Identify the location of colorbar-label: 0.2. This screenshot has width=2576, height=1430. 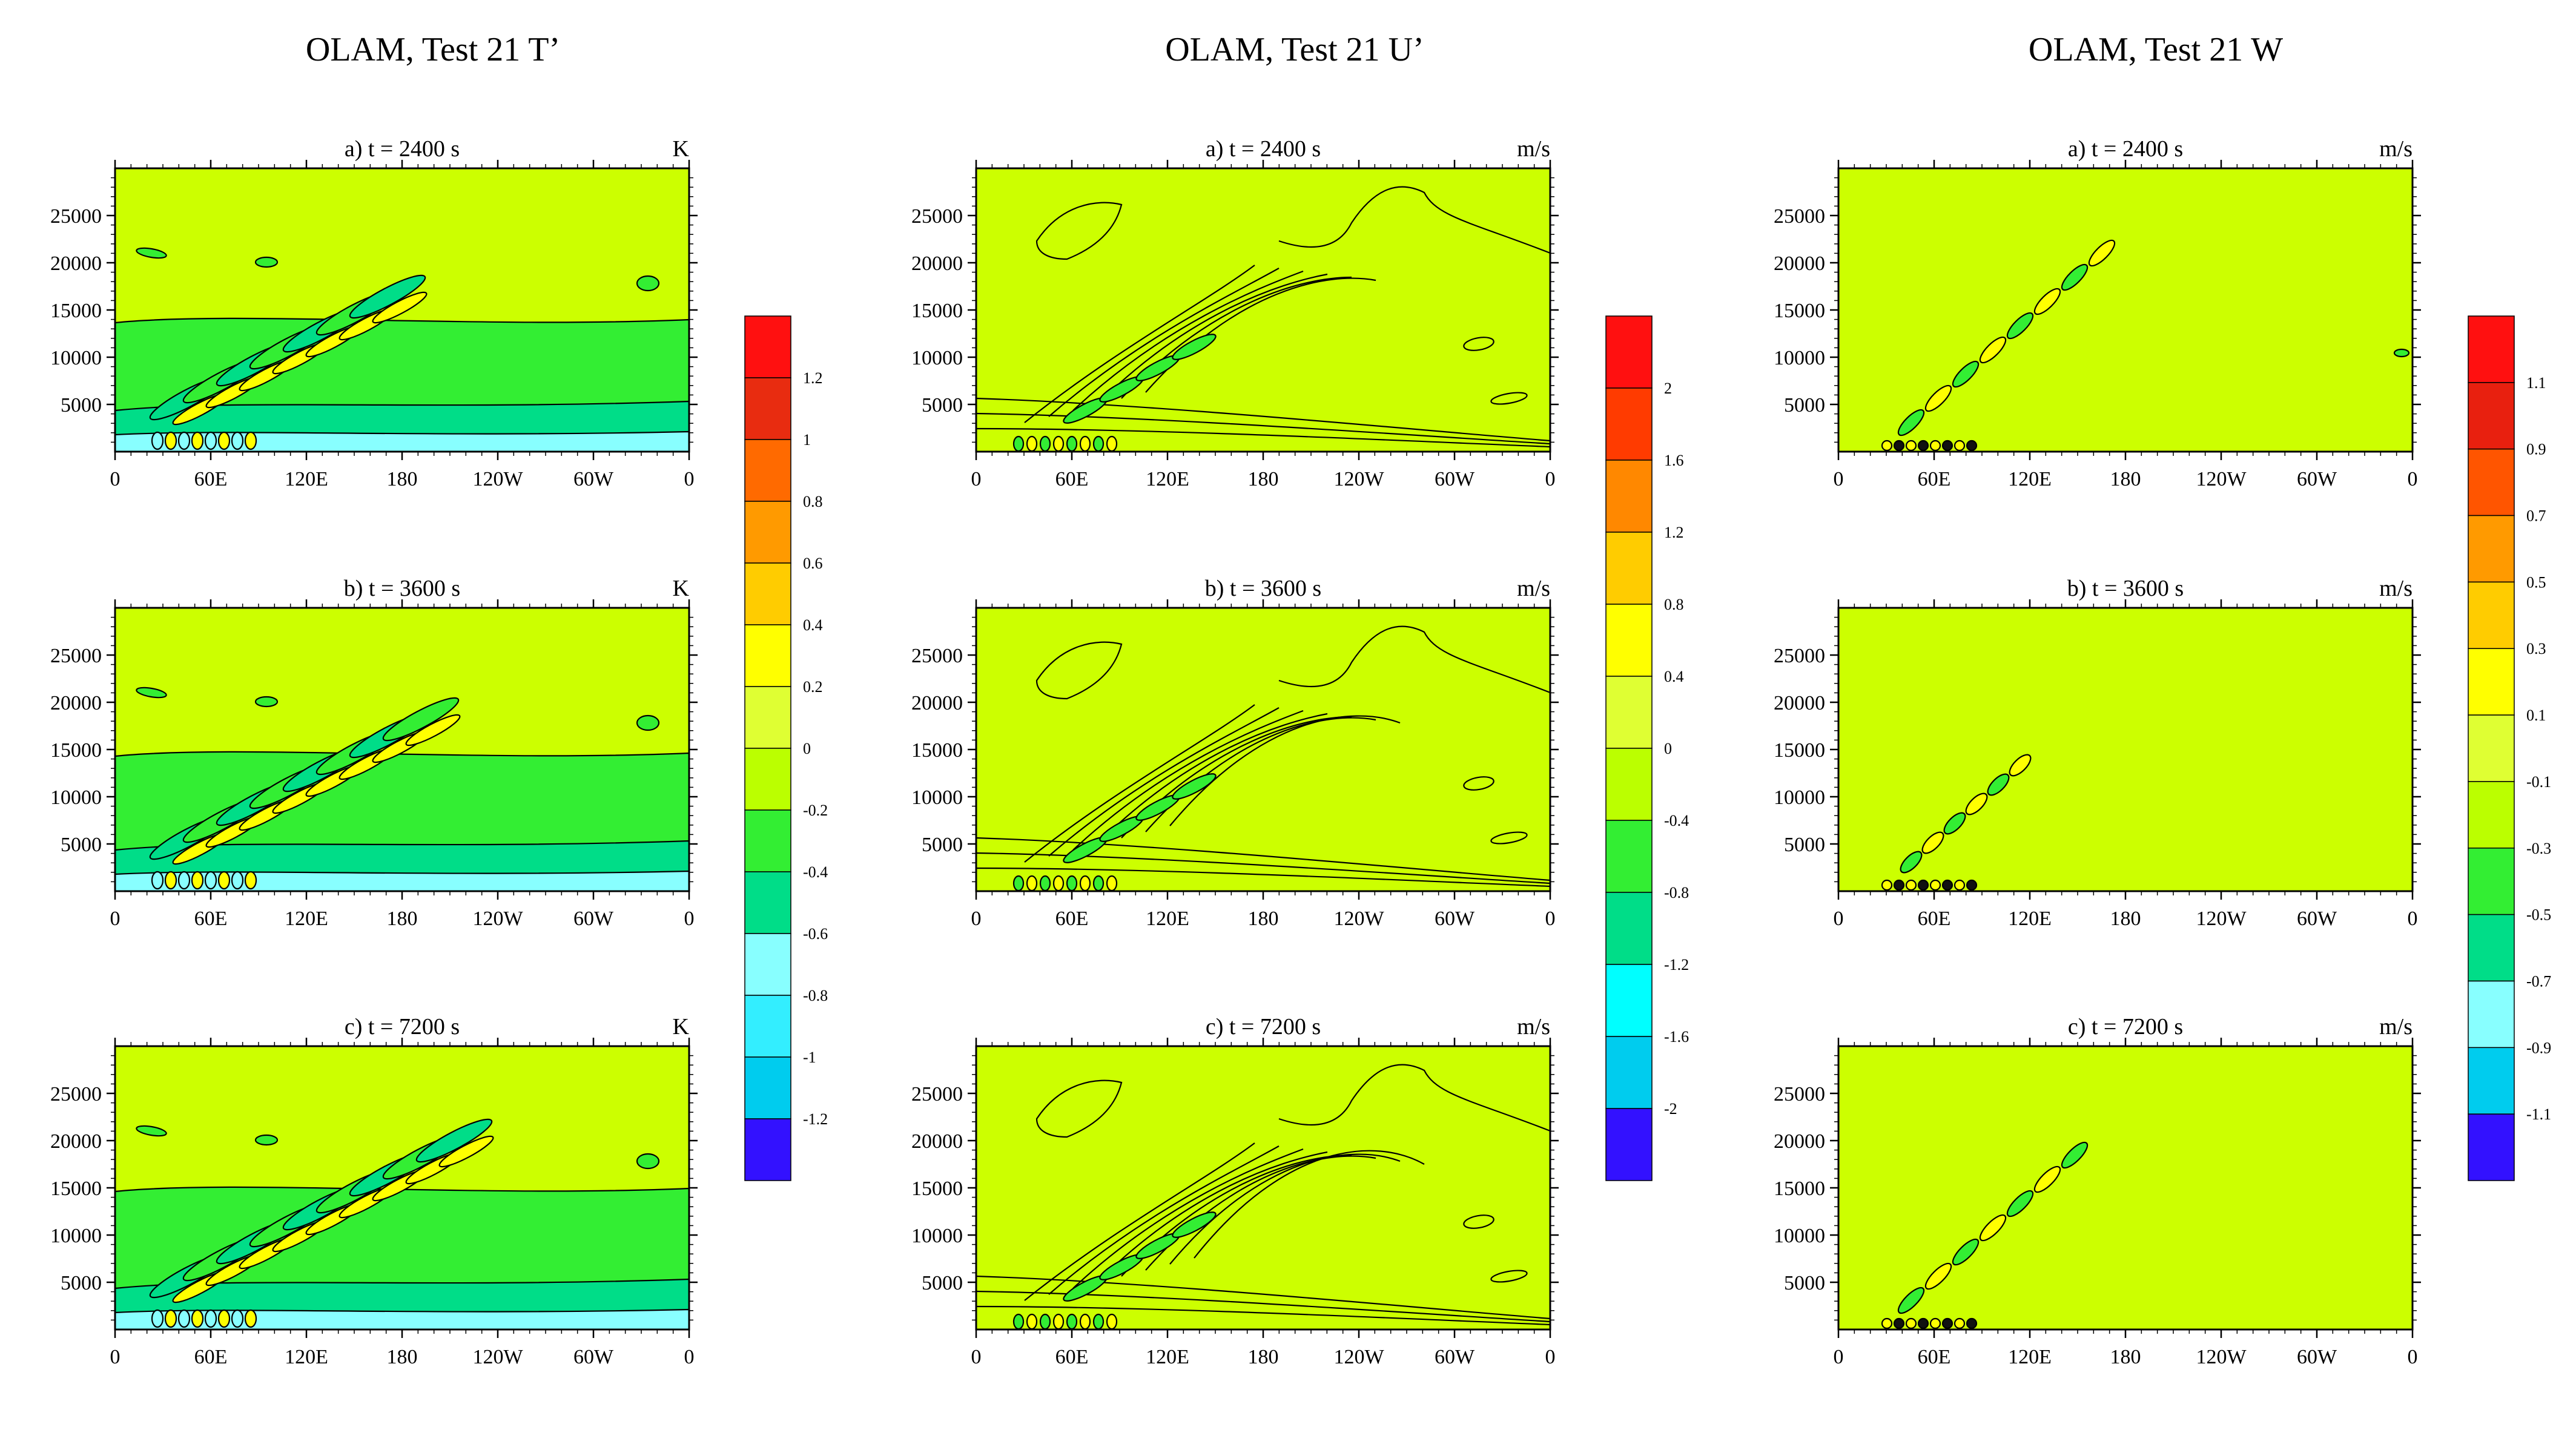
(813, 687).